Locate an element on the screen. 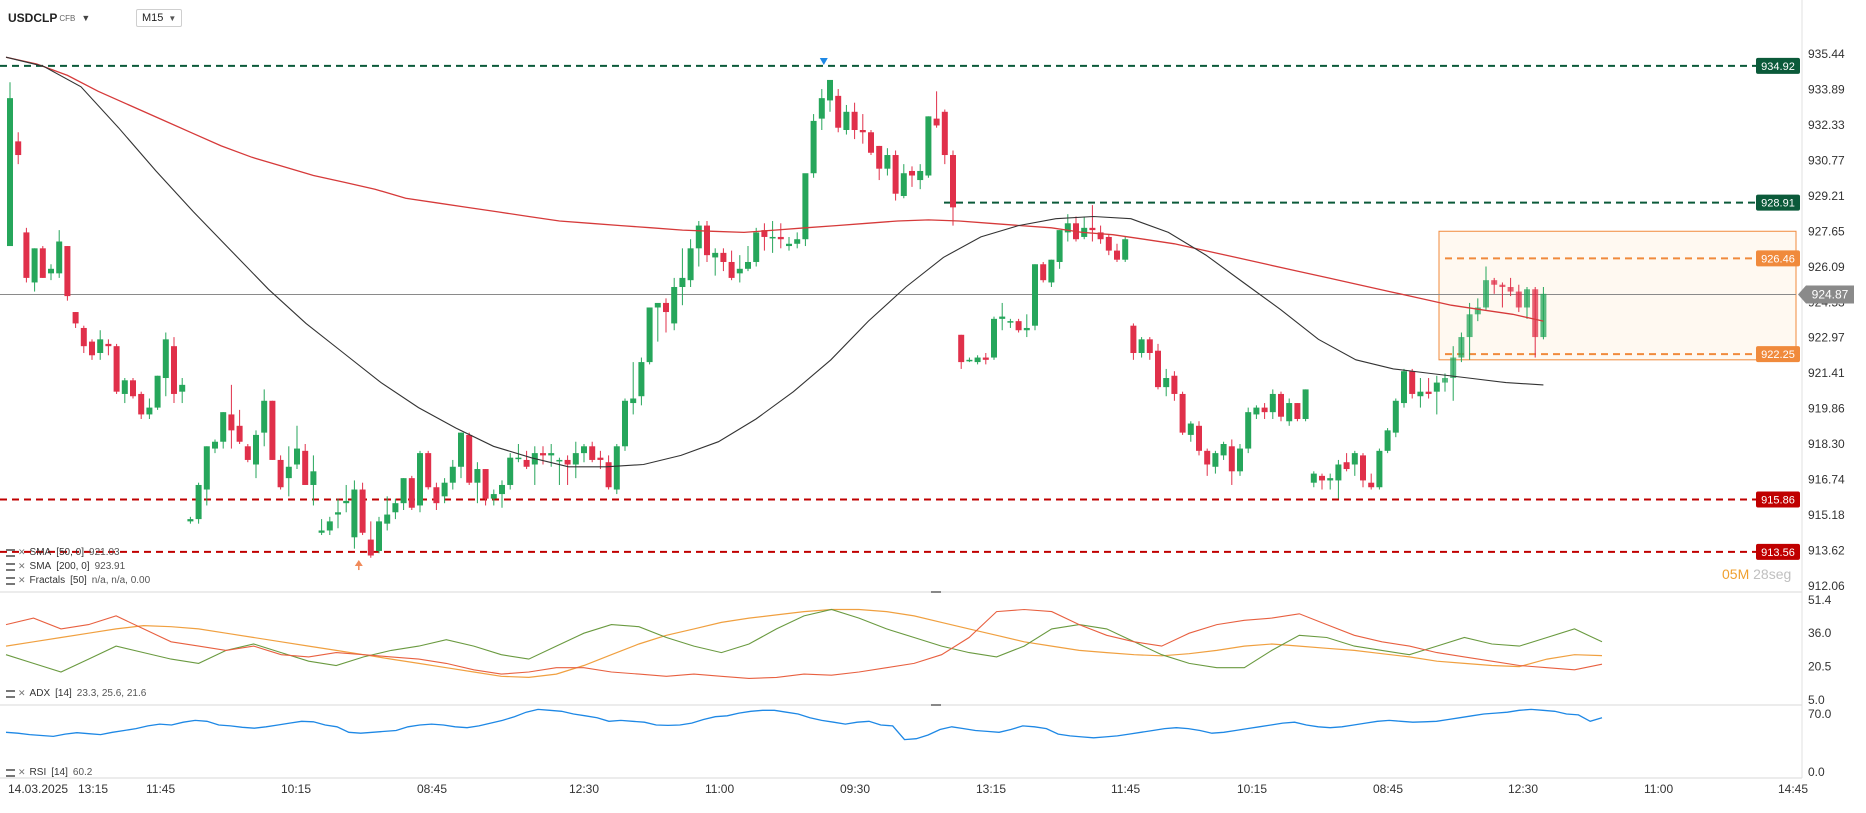  y-tick-label: 922.97 is located at coordinates (1826, 338).